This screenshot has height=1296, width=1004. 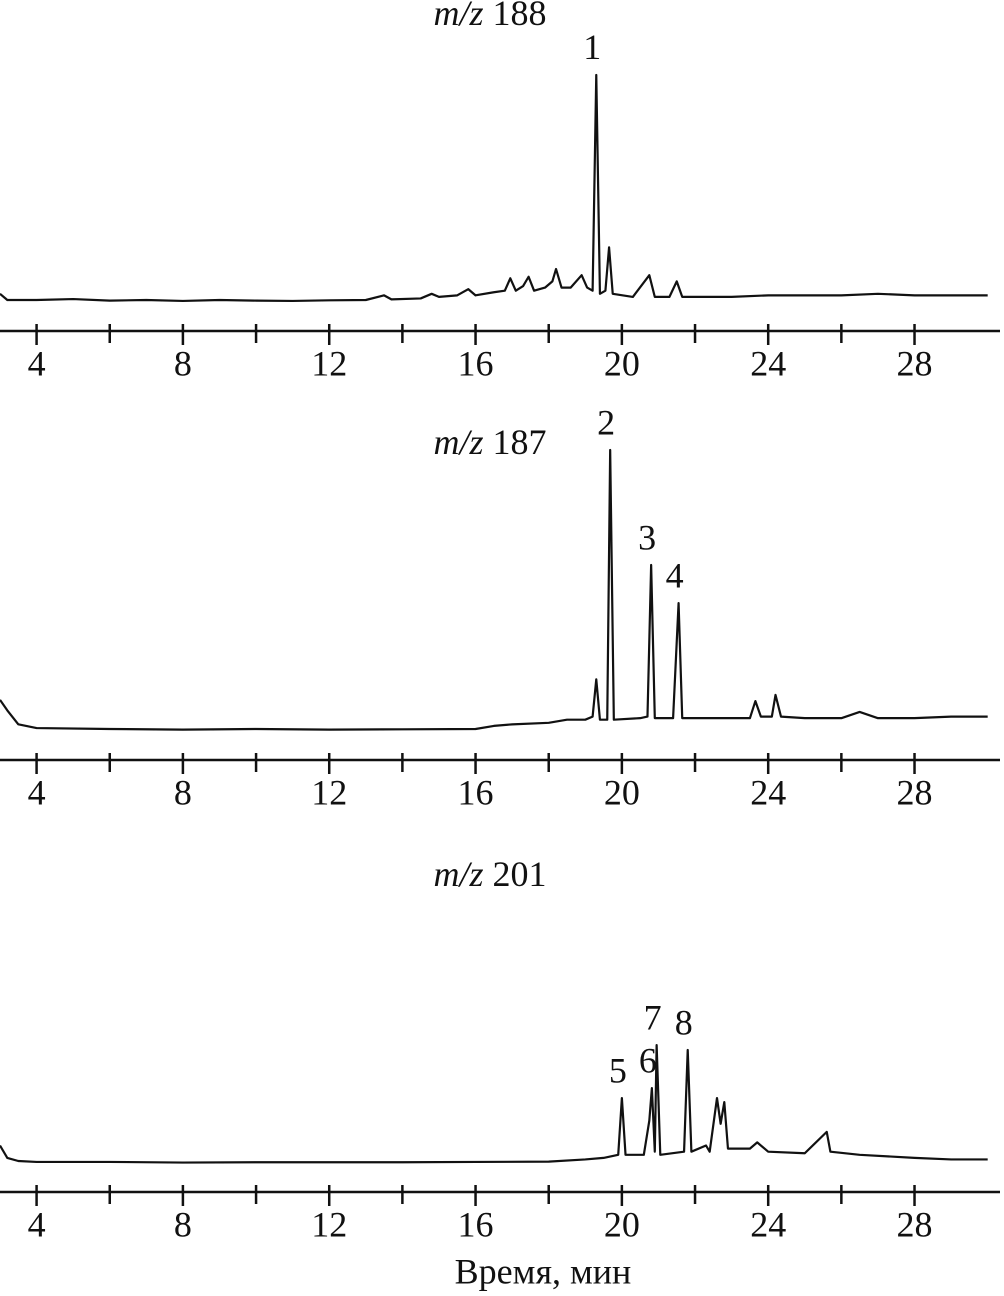 What do you see at coordinates (515, 16) in the screenshot?
I see `title-rest: 188` at bounding box center [515, 16].